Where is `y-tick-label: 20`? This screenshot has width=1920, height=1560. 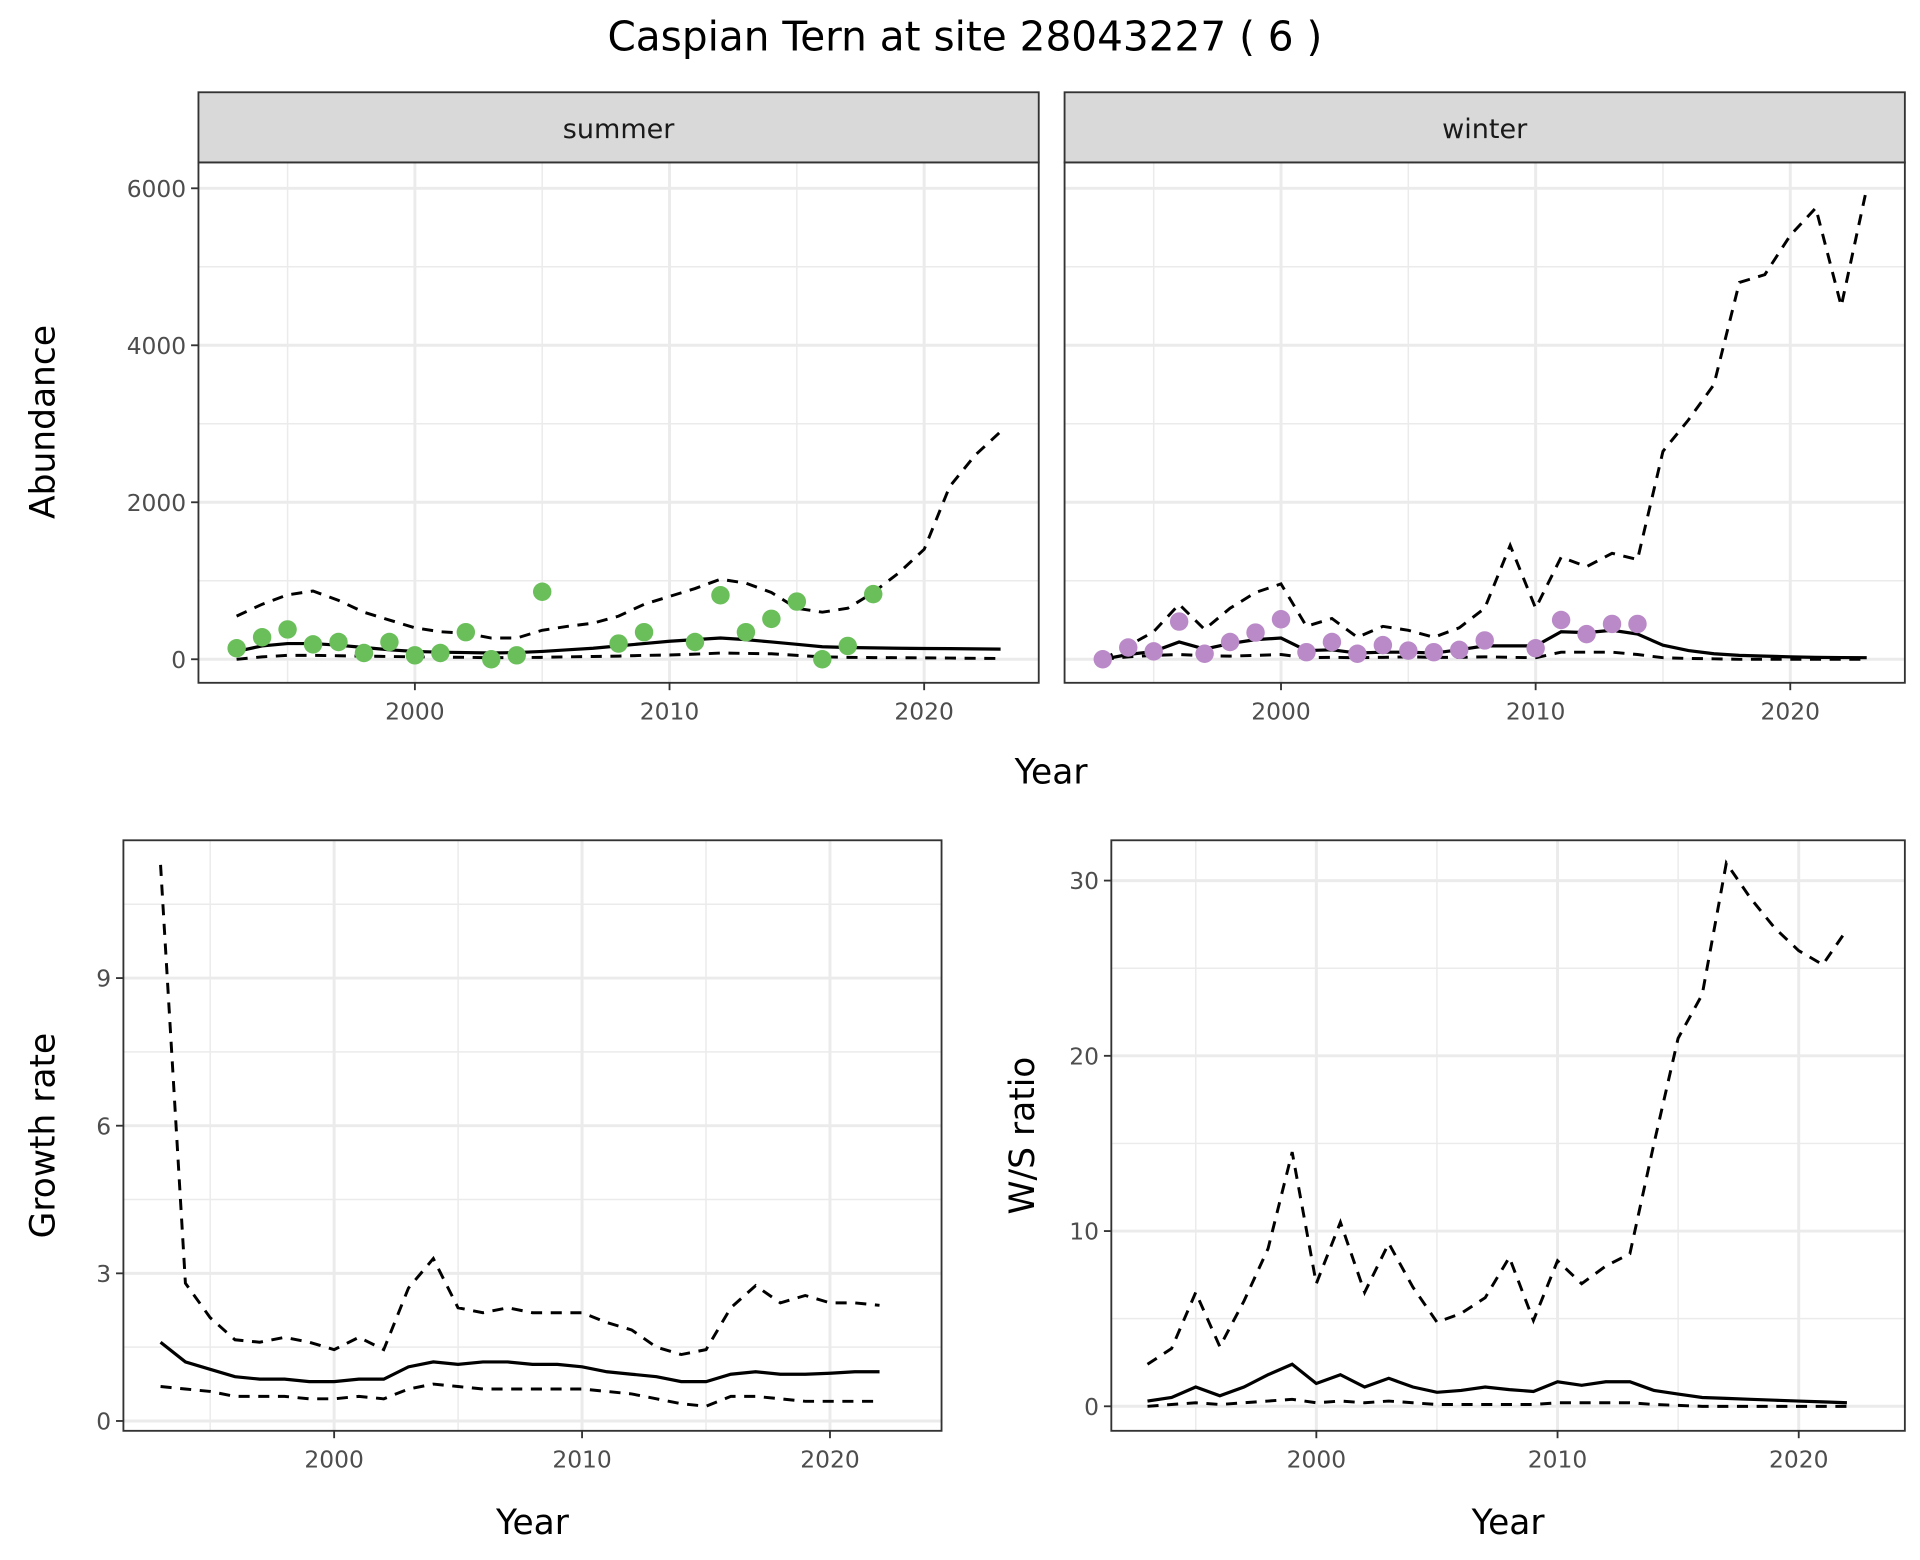
y-tick-label: 20 is located at coordinates (1084, 1056).